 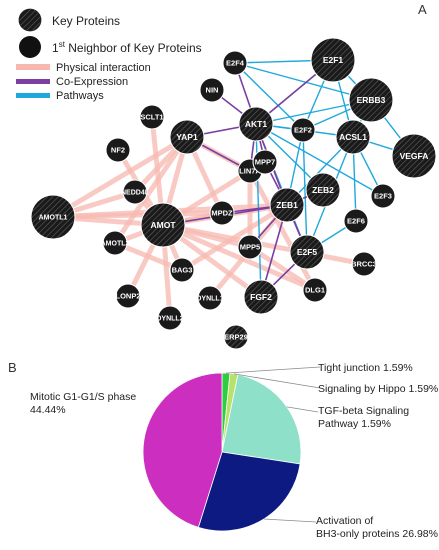 I want to click on pie-label-2-line2: Pathway 1.59%, so click(x=354, y=424).